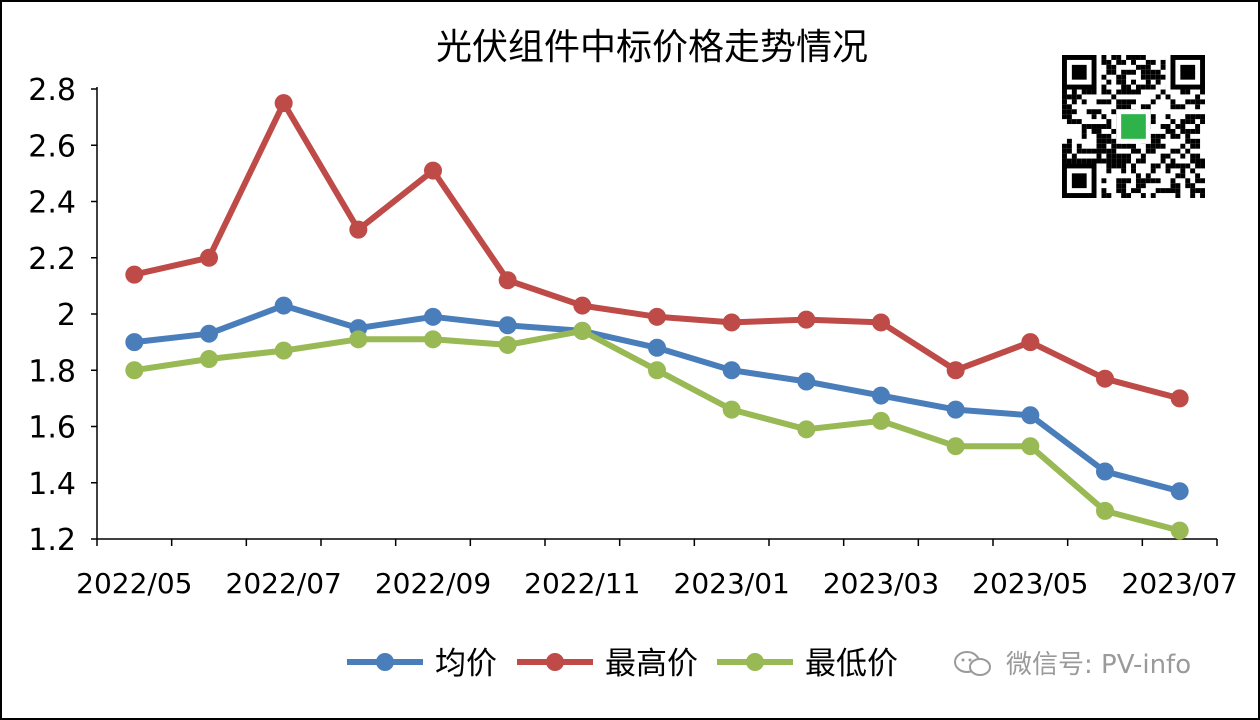 This screenshot has width=1260, height=720. Describe the element at coordinates (972, 663) in the screenshot. I see `wechat-icon` at that location.